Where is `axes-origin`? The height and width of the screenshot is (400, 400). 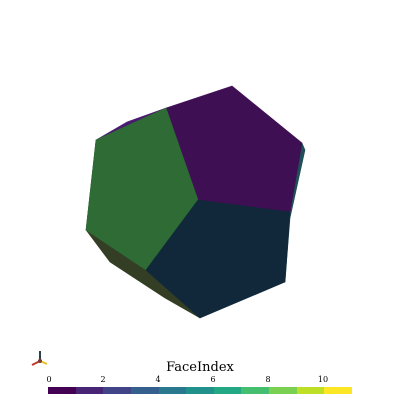 axes-origin is located at coordinates (40, 361).